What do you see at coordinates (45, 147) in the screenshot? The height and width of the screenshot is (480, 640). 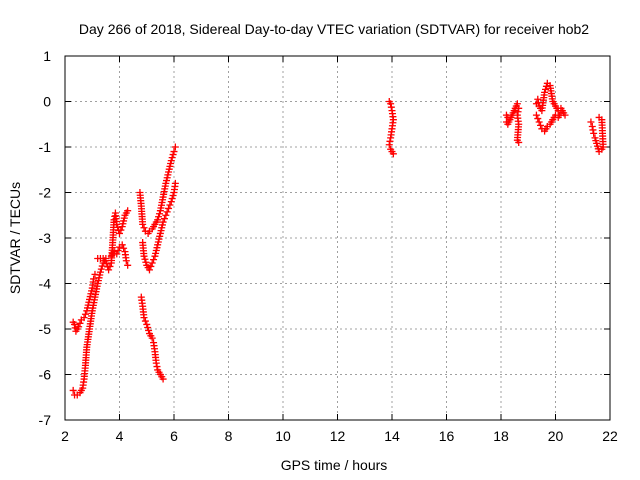 I see `y-tick-label: -1` at bounding box center [45, 147].